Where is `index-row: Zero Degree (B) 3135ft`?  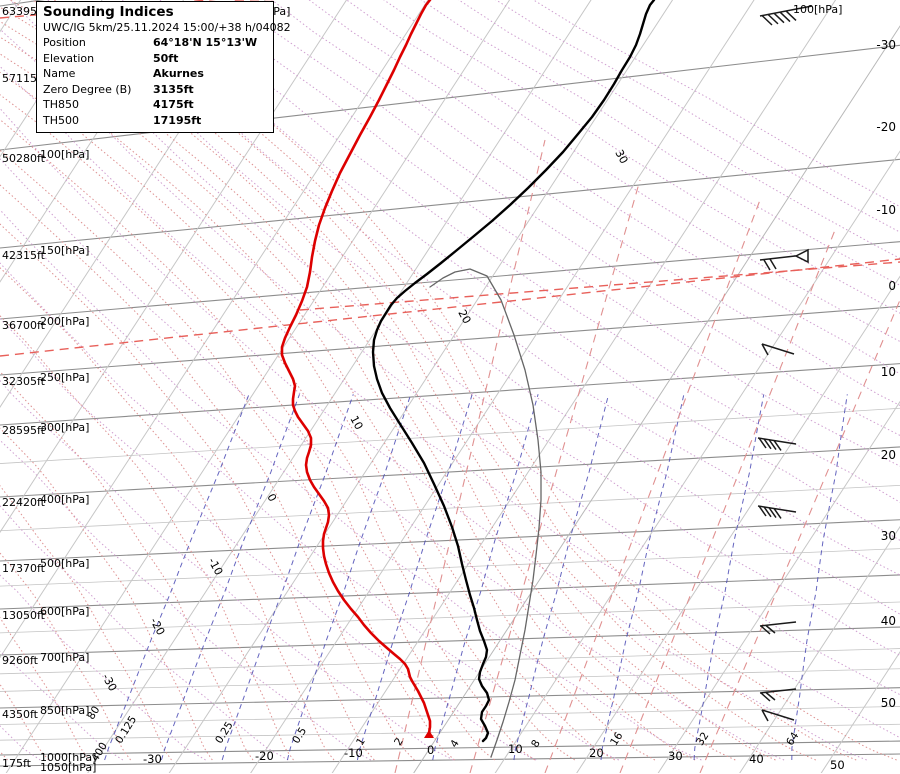 index-row: Zero Degree (B) 3135ft is located at coordinates (156, 90).